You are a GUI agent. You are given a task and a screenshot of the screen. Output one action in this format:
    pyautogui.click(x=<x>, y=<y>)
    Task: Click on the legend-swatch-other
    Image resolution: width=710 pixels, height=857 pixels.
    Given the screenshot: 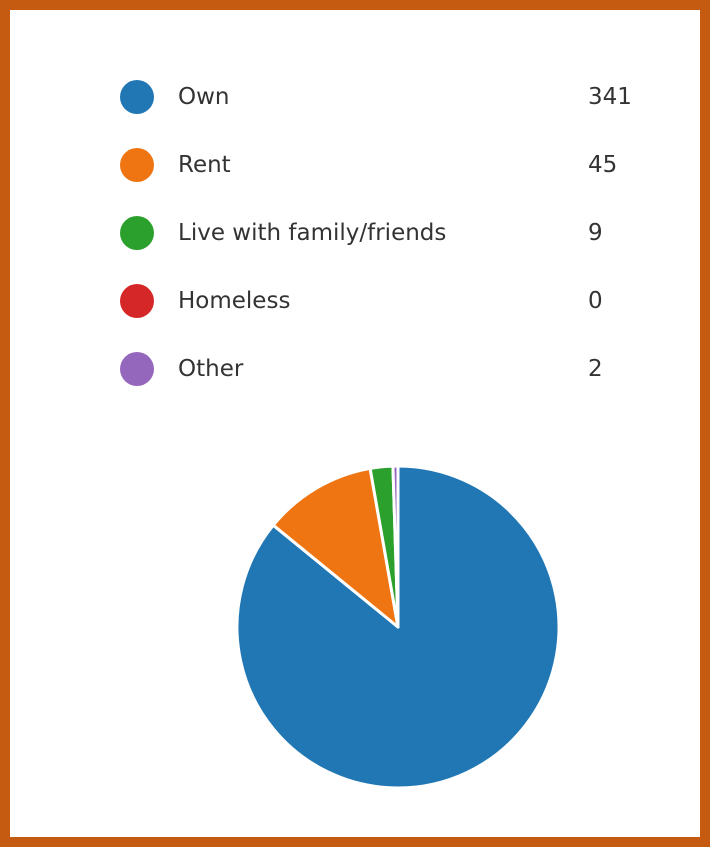 What is the action you would take?
    pyautogui.click(x=137, y=369)
    